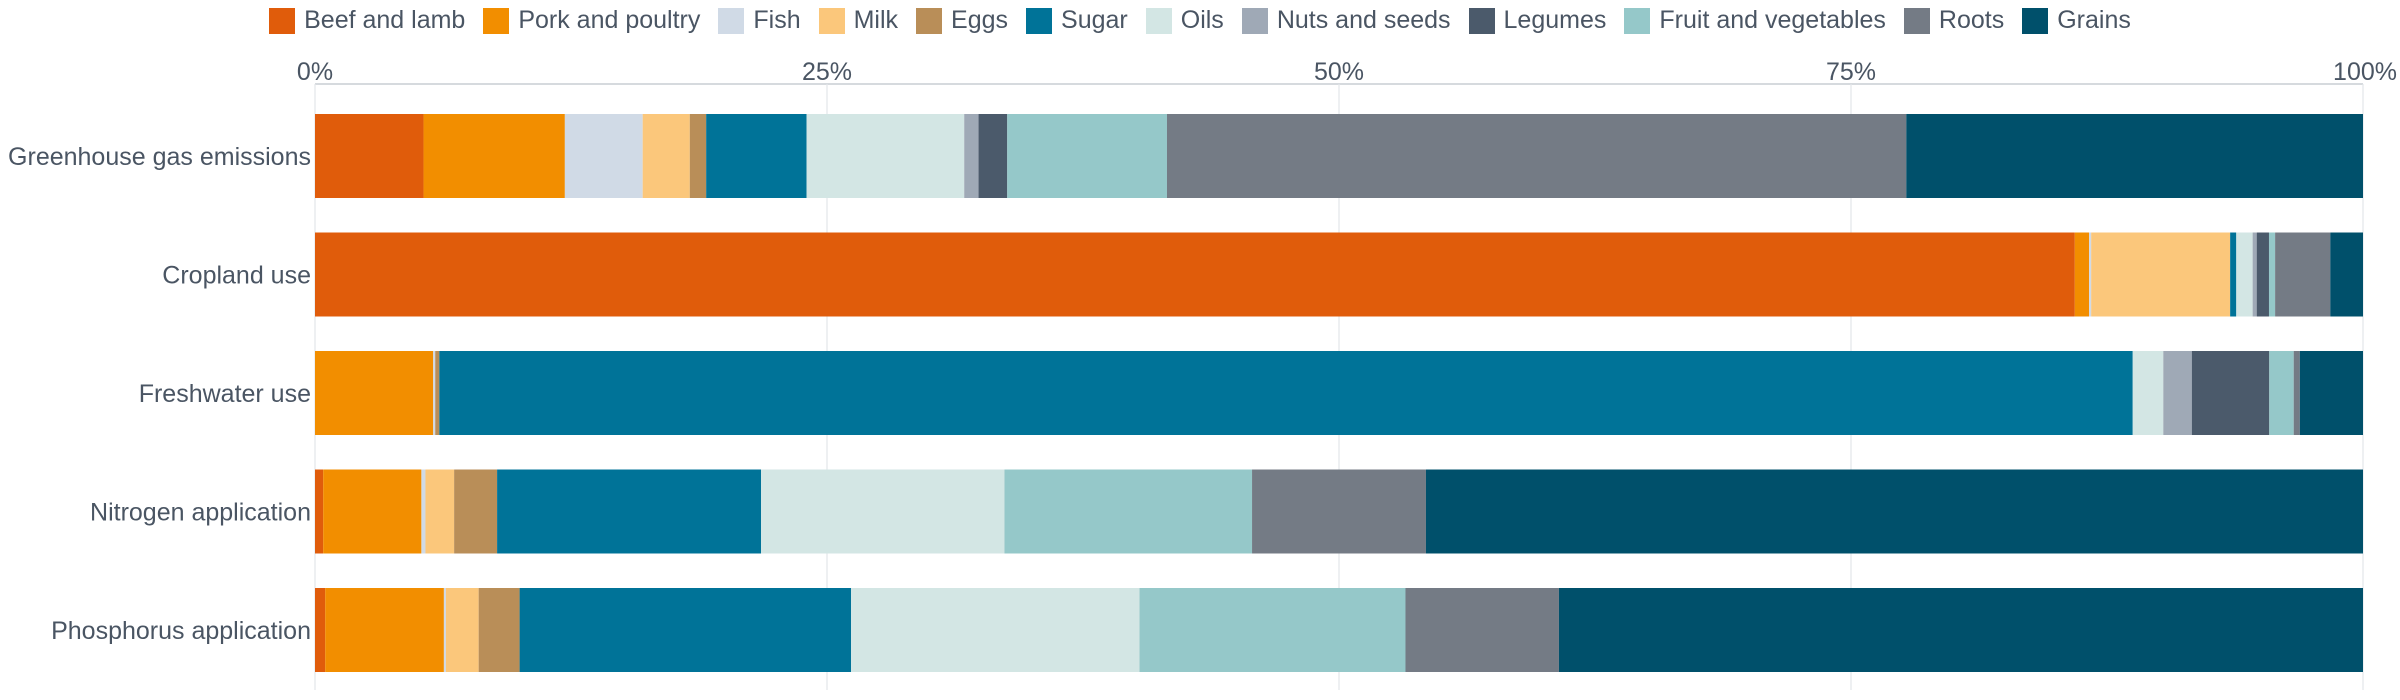 The height and width of the screenshot is (700, 2400). Describe the element at coordinates (2365, 72) in the screenshot. I see `x-tick-label: 100%` at that location.